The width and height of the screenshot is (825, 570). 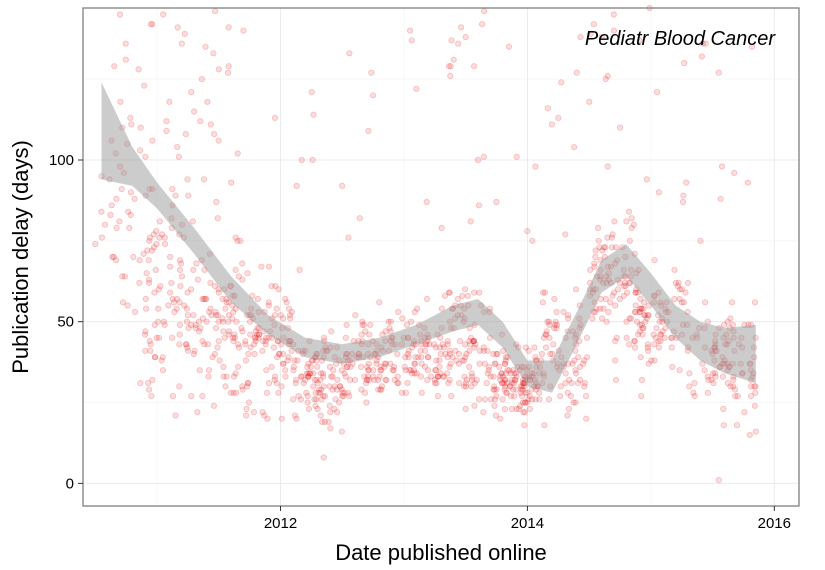 What do you see at coordinates (65, 322) in the screenshot?
I see `y-tick-label: 50` at bounding box center [65, 322].